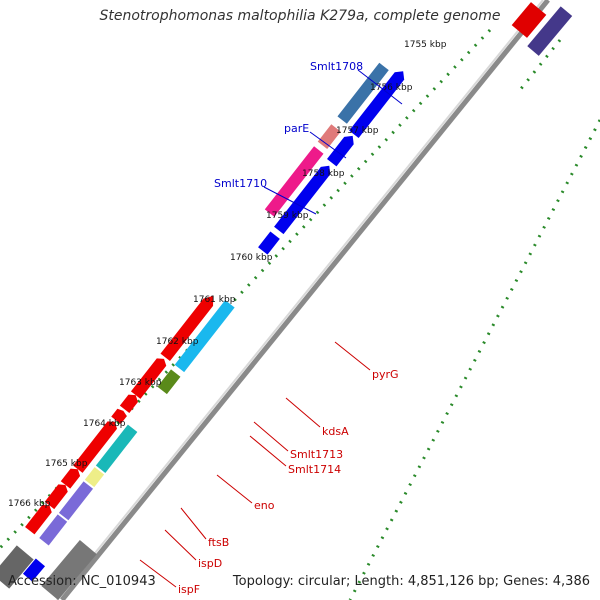 The width and height of the screenshot is (600, 600). What do you see at coordinates (316, 454) in the screenshot?
I see `label-smlt1713: Smlt1713` at bounding box center [316, 454].